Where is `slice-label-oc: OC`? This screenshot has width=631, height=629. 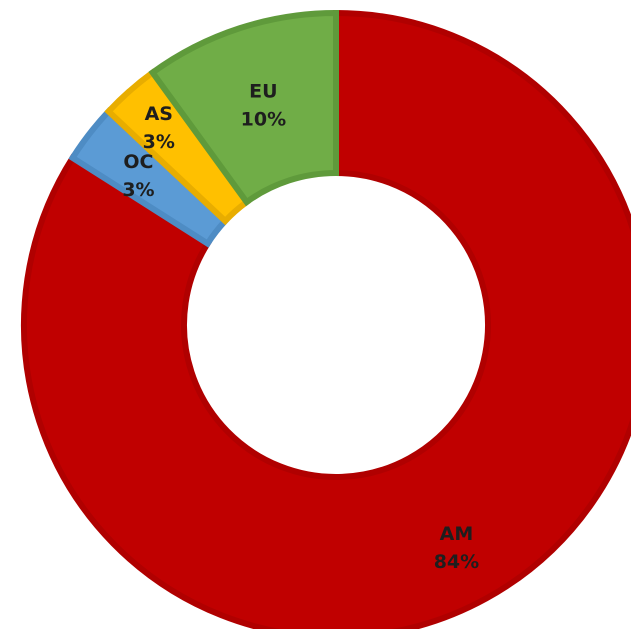 slice-label-oc: OC is located at coordinates (138, 162).